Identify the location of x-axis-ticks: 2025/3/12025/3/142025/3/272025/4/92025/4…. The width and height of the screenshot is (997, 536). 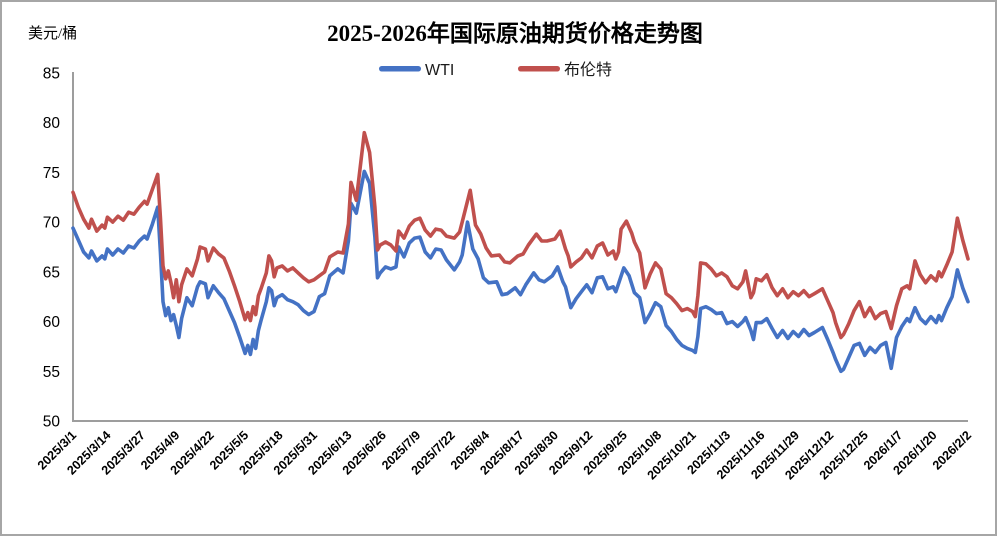
(504, 455).